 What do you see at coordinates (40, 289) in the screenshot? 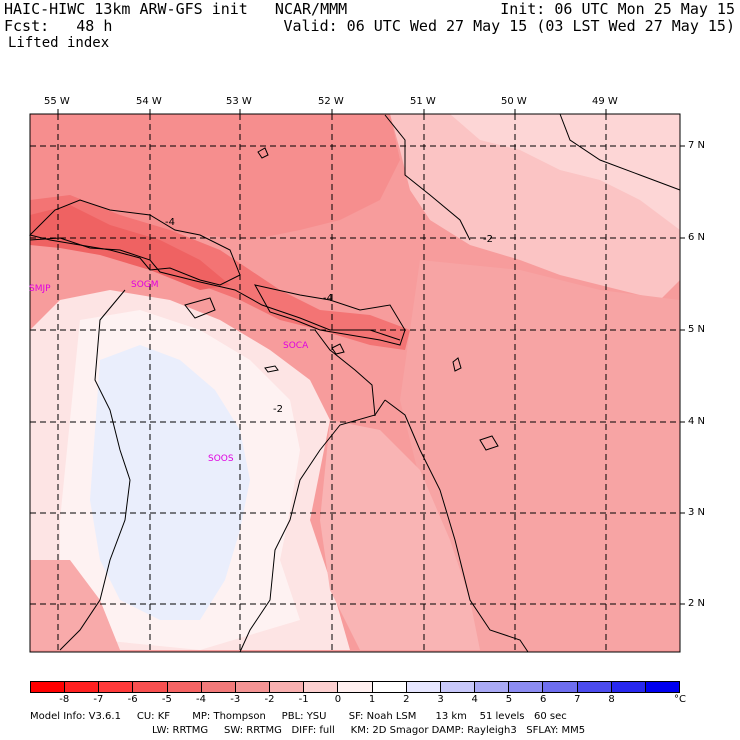
I see `station-smjp: SMJP` at bounding box center [40, 289].